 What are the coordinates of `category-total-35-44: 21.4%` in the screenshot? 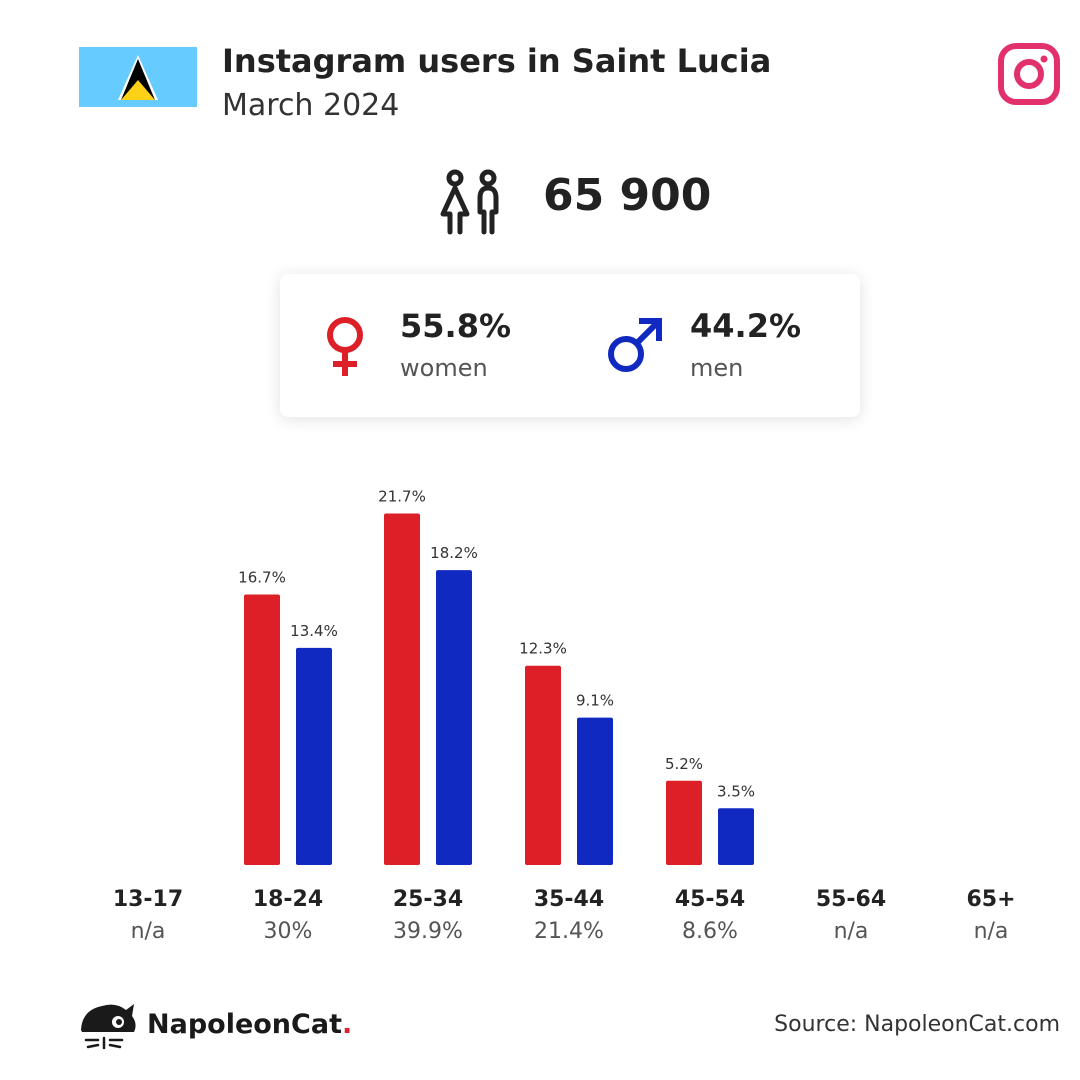 It's located at (569, 931).